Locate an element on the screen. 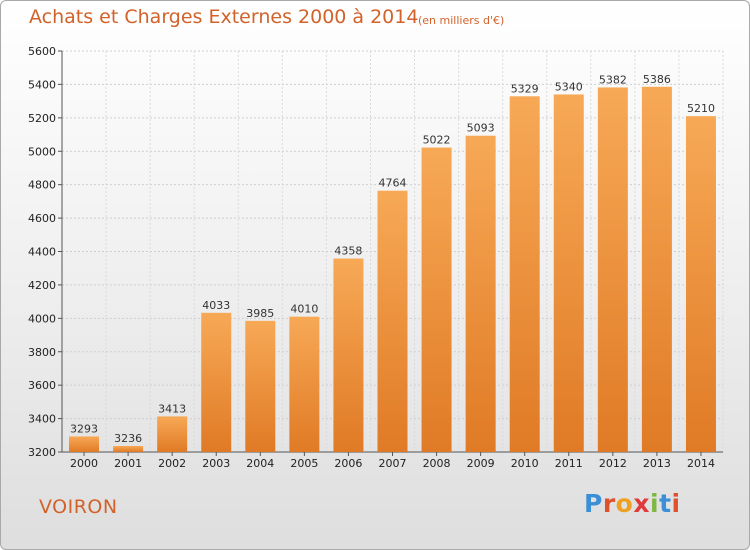  y-tick-label: 4200 is located at coordinates (42, 285).